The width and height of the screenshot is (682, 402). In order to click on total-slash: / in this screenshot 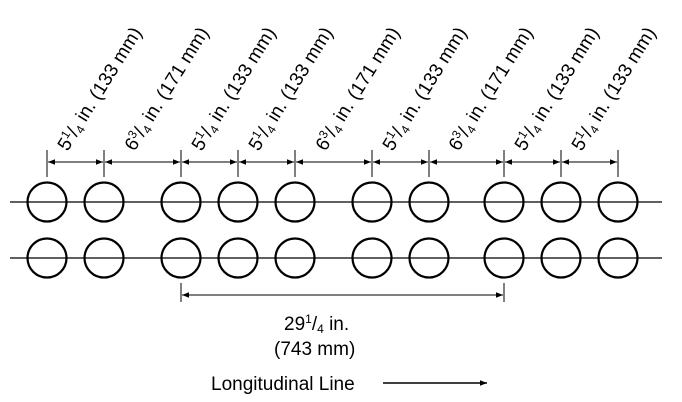, I will do `click(315, 324)`.